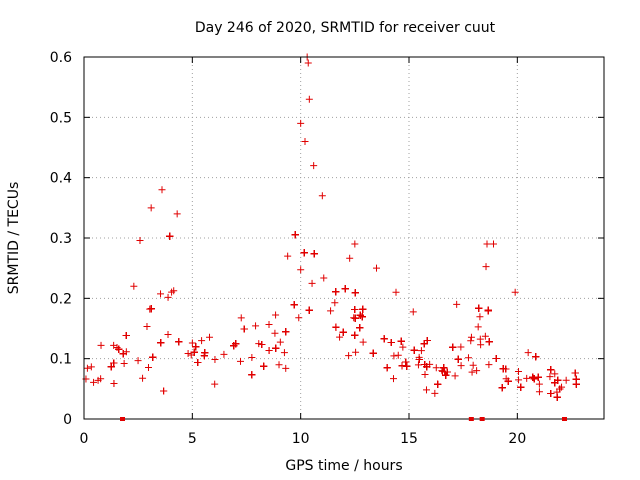 This screenshot has width=640, height=480. Describe the element at coordinates (61, 118) in the screenshot. I see `y-tick-label: 0.5` at that location.